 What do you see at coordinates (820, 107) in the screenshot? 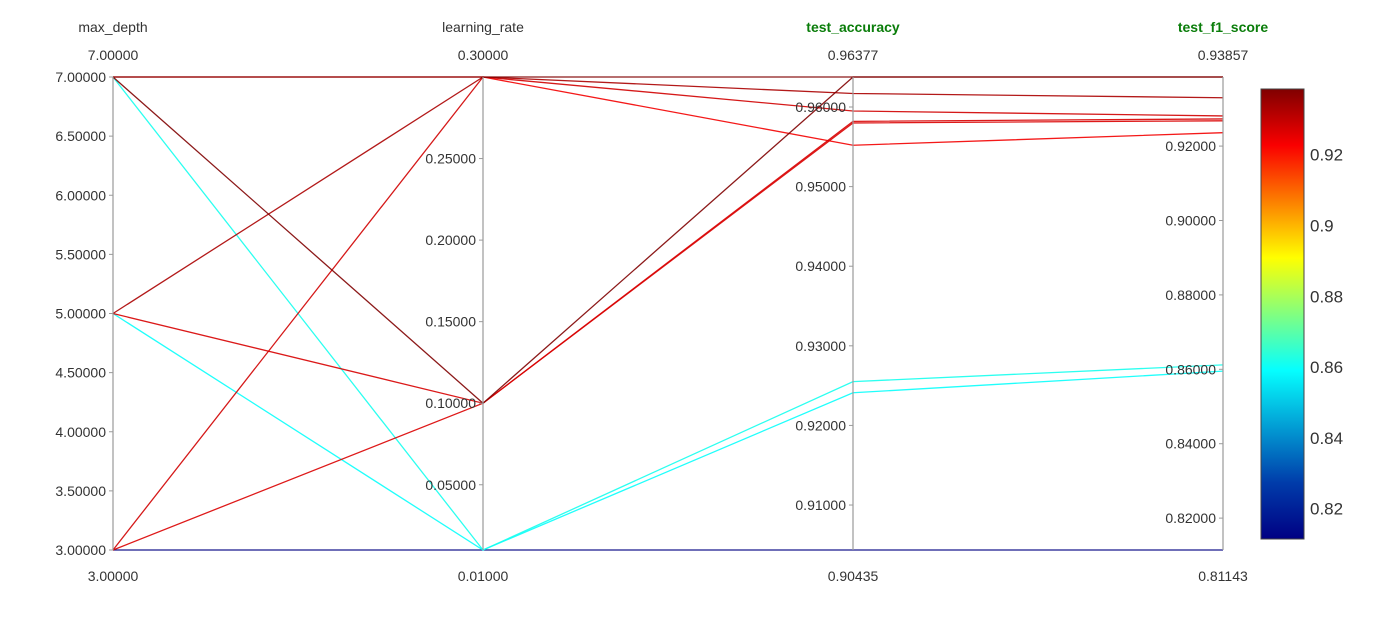
I see `tick-label: 0.96000` at bounding box center [820, 107].